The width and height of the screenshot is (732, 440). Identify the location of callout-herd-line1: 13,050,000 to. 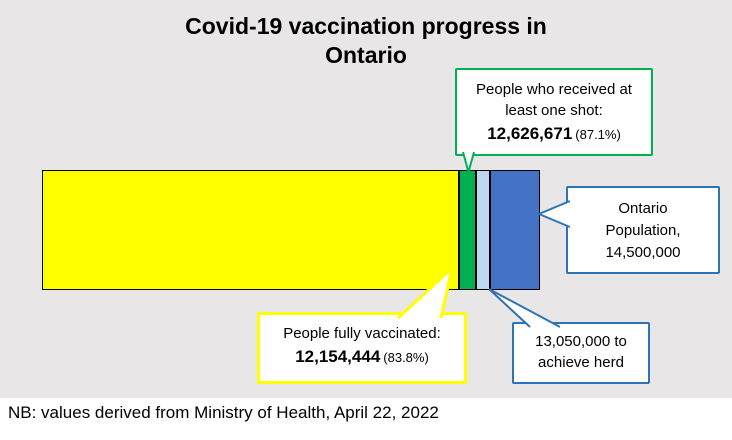
(581, 341).